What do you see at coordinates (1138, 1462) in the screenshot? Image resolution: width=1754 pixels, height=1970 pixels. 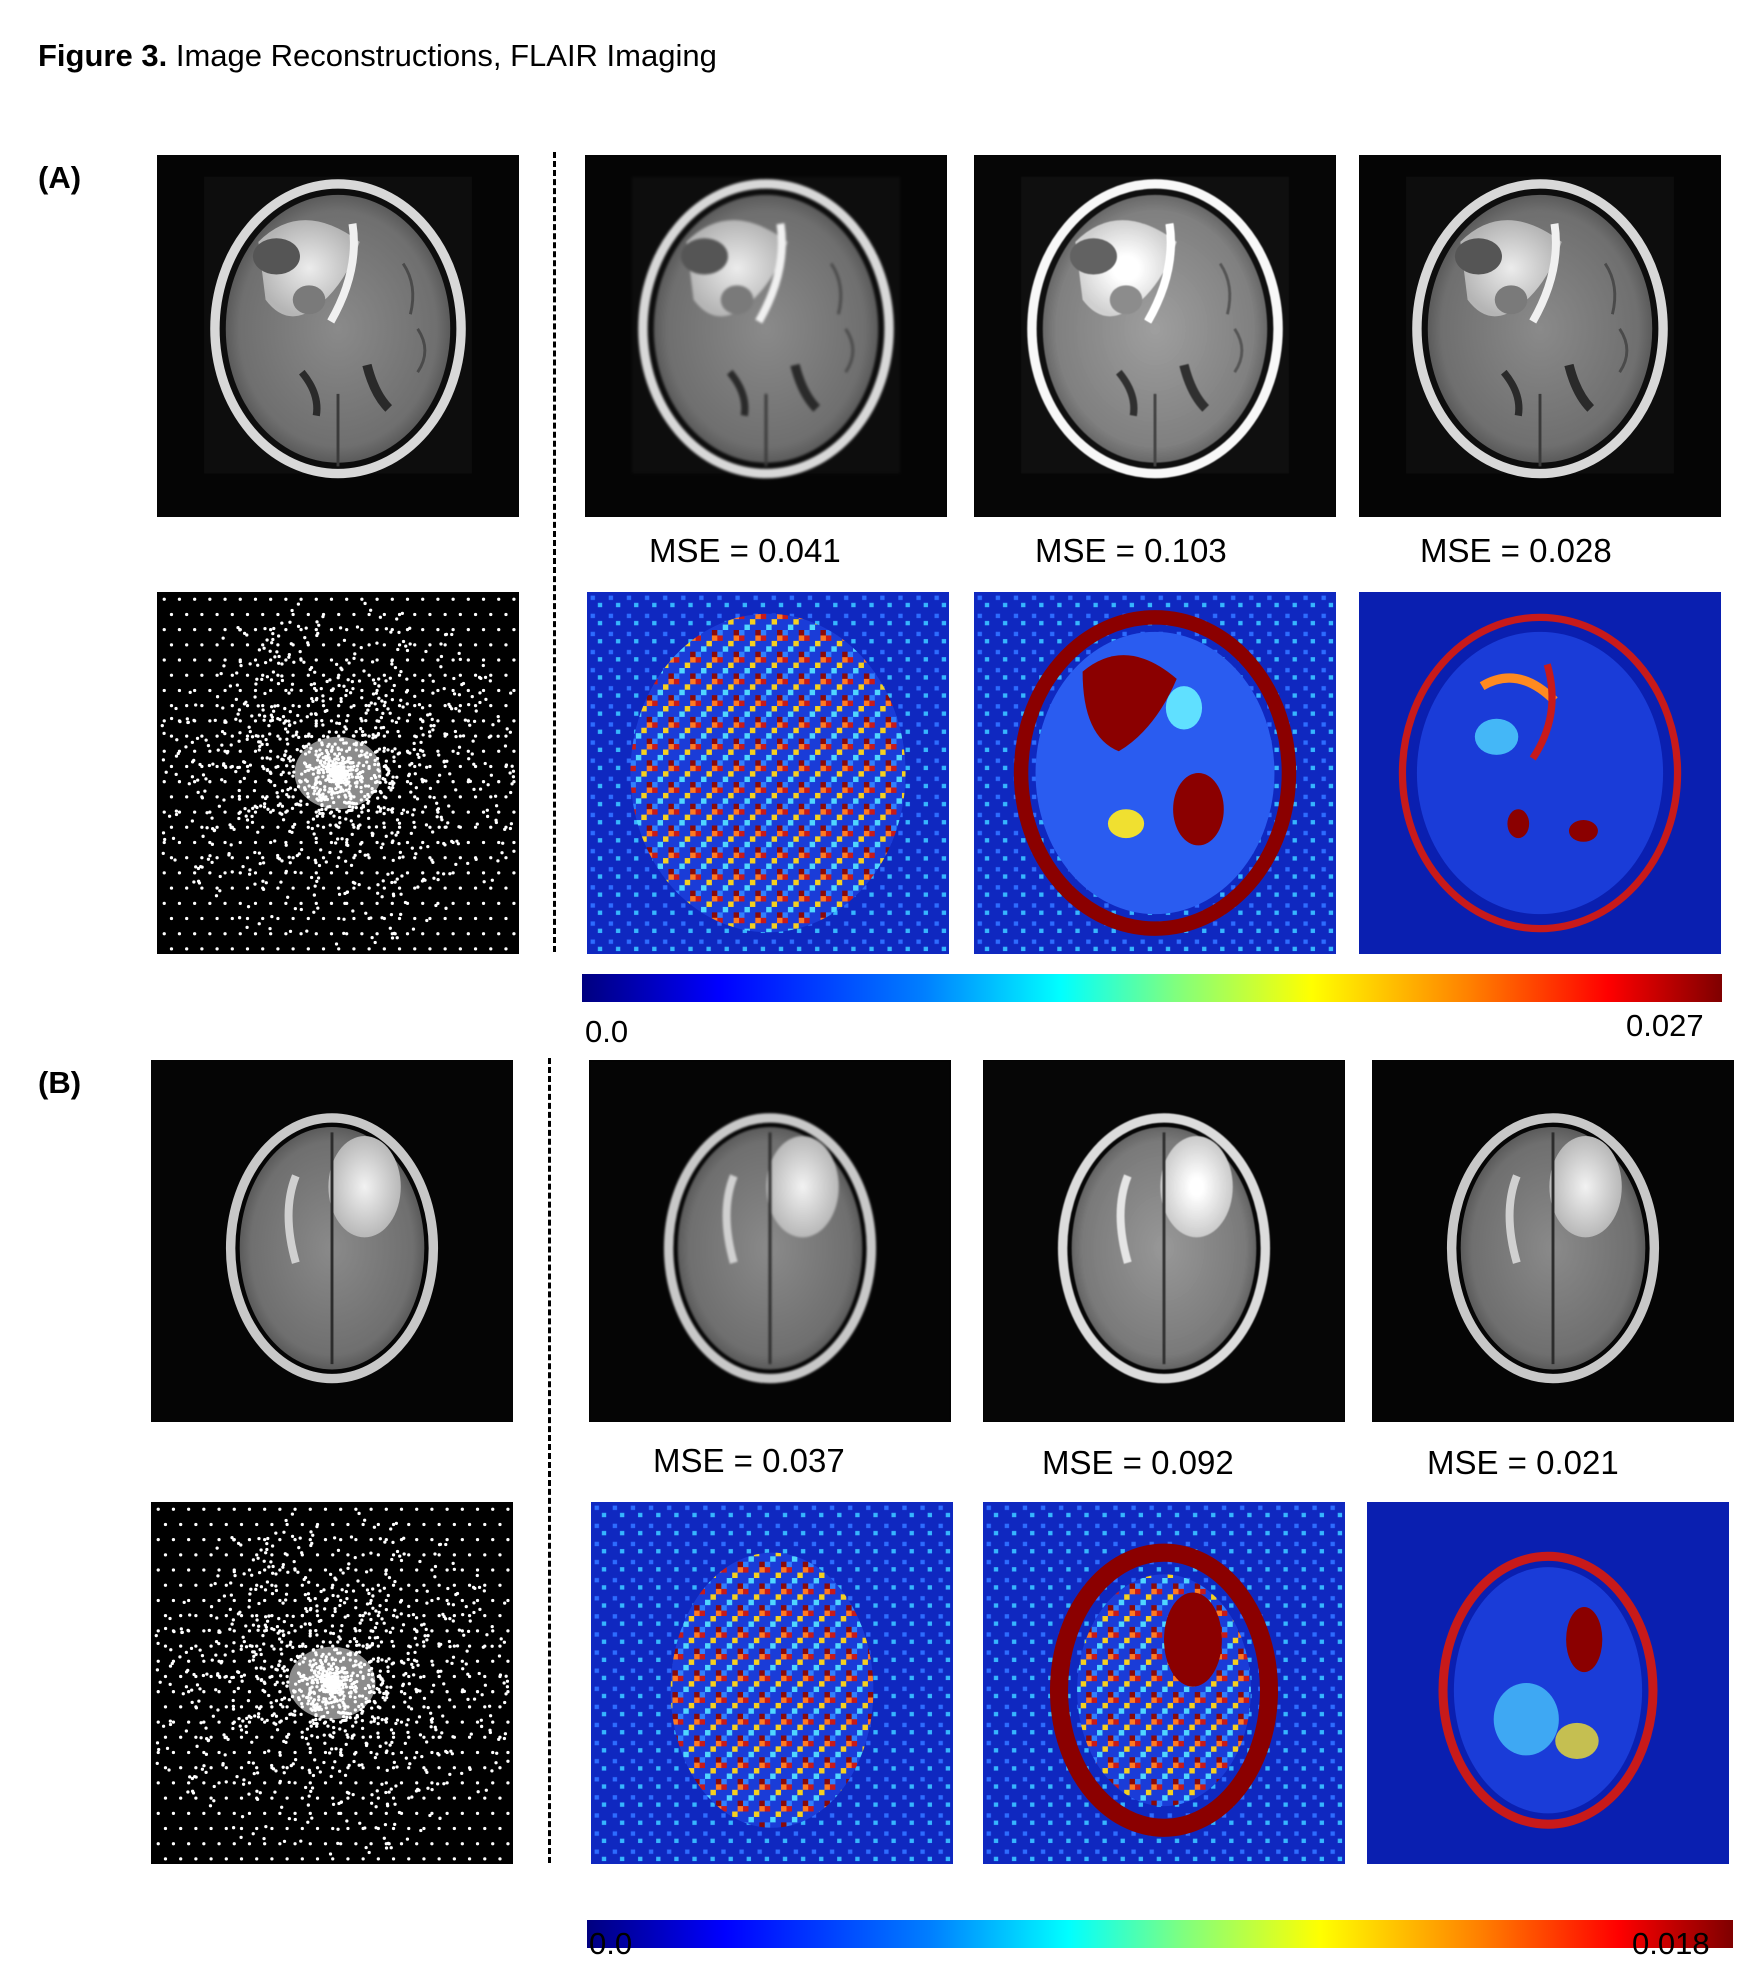 I see `panel-b-mse-2: MSE = 0.092` at bounding box center [1138, 1462].